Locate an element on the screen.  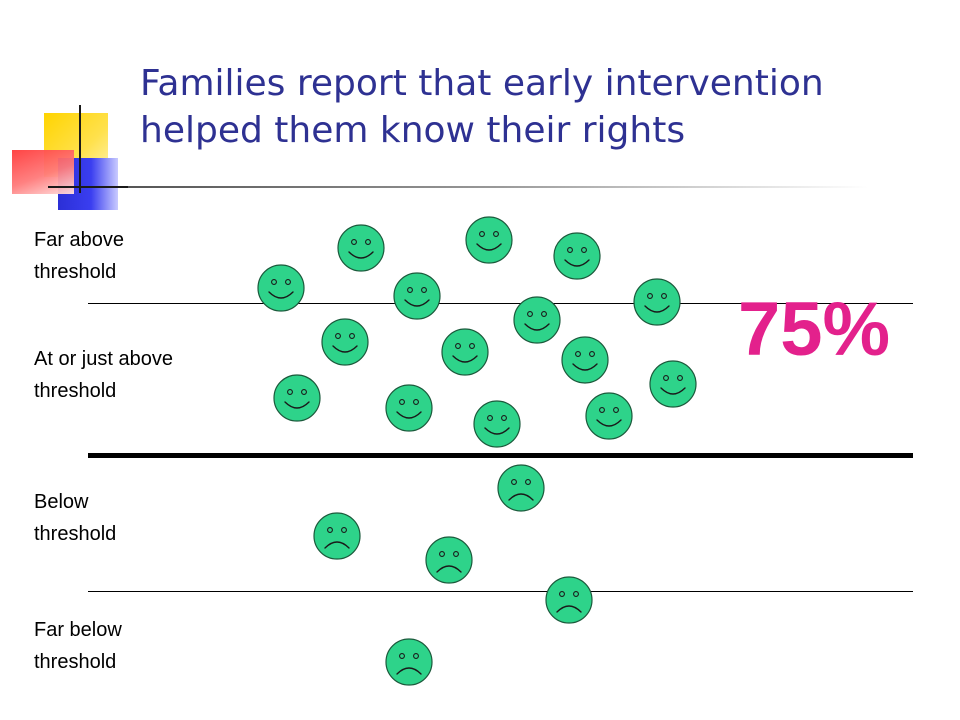
logo-horizontal-line is located at coordinates (88, 187).